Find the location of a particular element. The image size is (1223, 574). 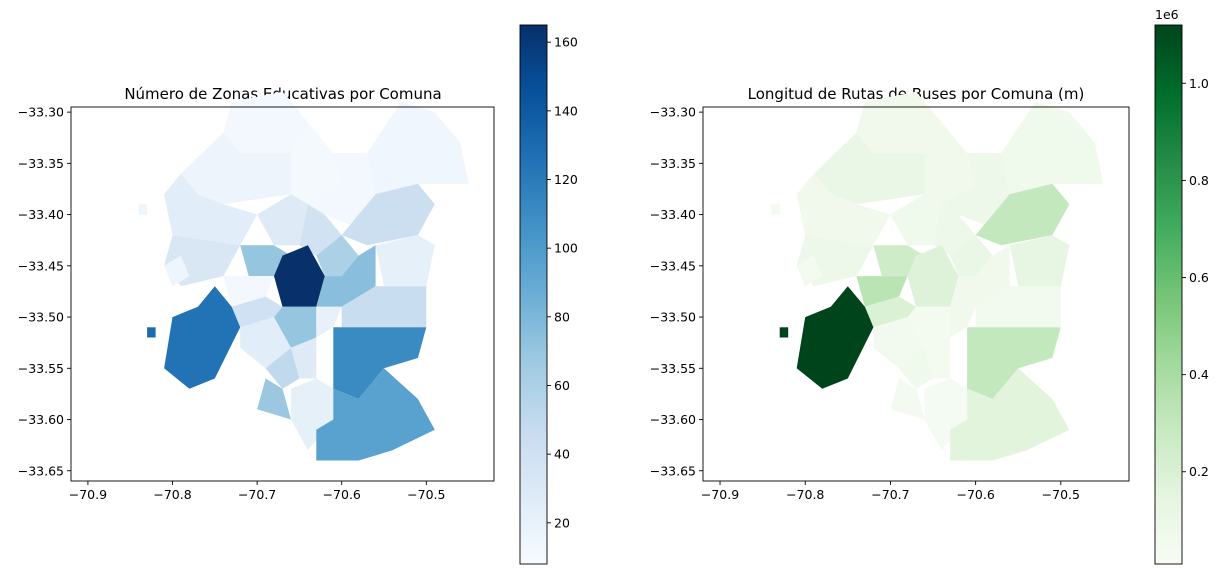

colorbar-tick-label: 160 is located at coordinates (566, 42).